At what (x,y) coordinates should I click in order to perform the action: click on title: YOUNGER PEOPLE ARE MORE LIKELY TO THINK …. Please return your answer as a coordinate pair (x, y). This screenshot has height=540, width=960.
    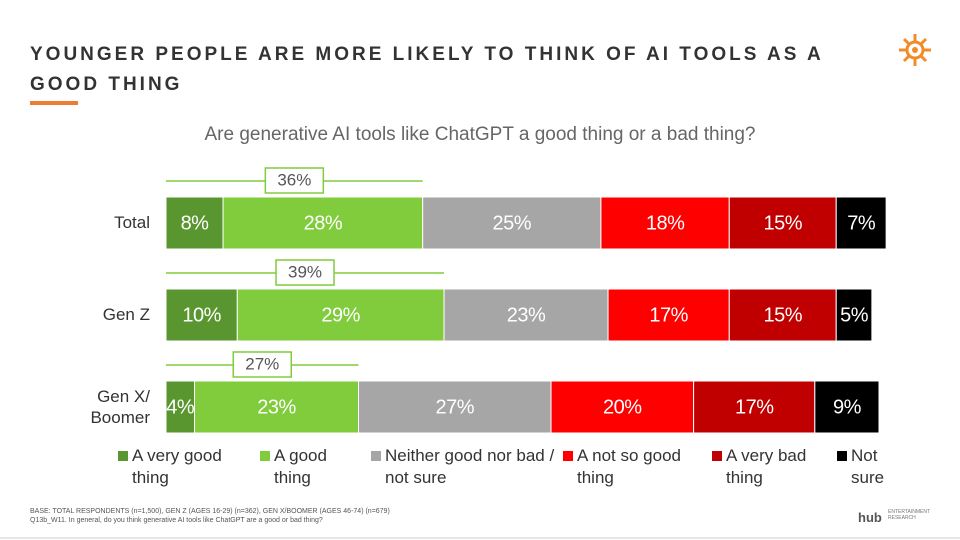
    Looking at the image, I should click on (426, 69).